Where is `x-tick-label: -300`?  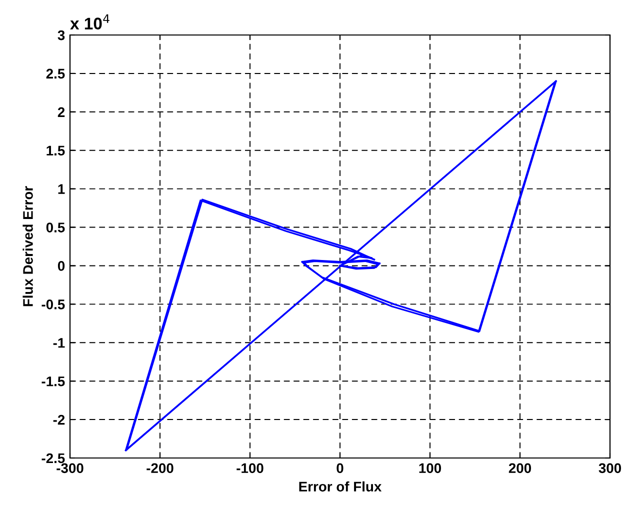
x-tick-label: -300 is located at coordinates (70, 468).